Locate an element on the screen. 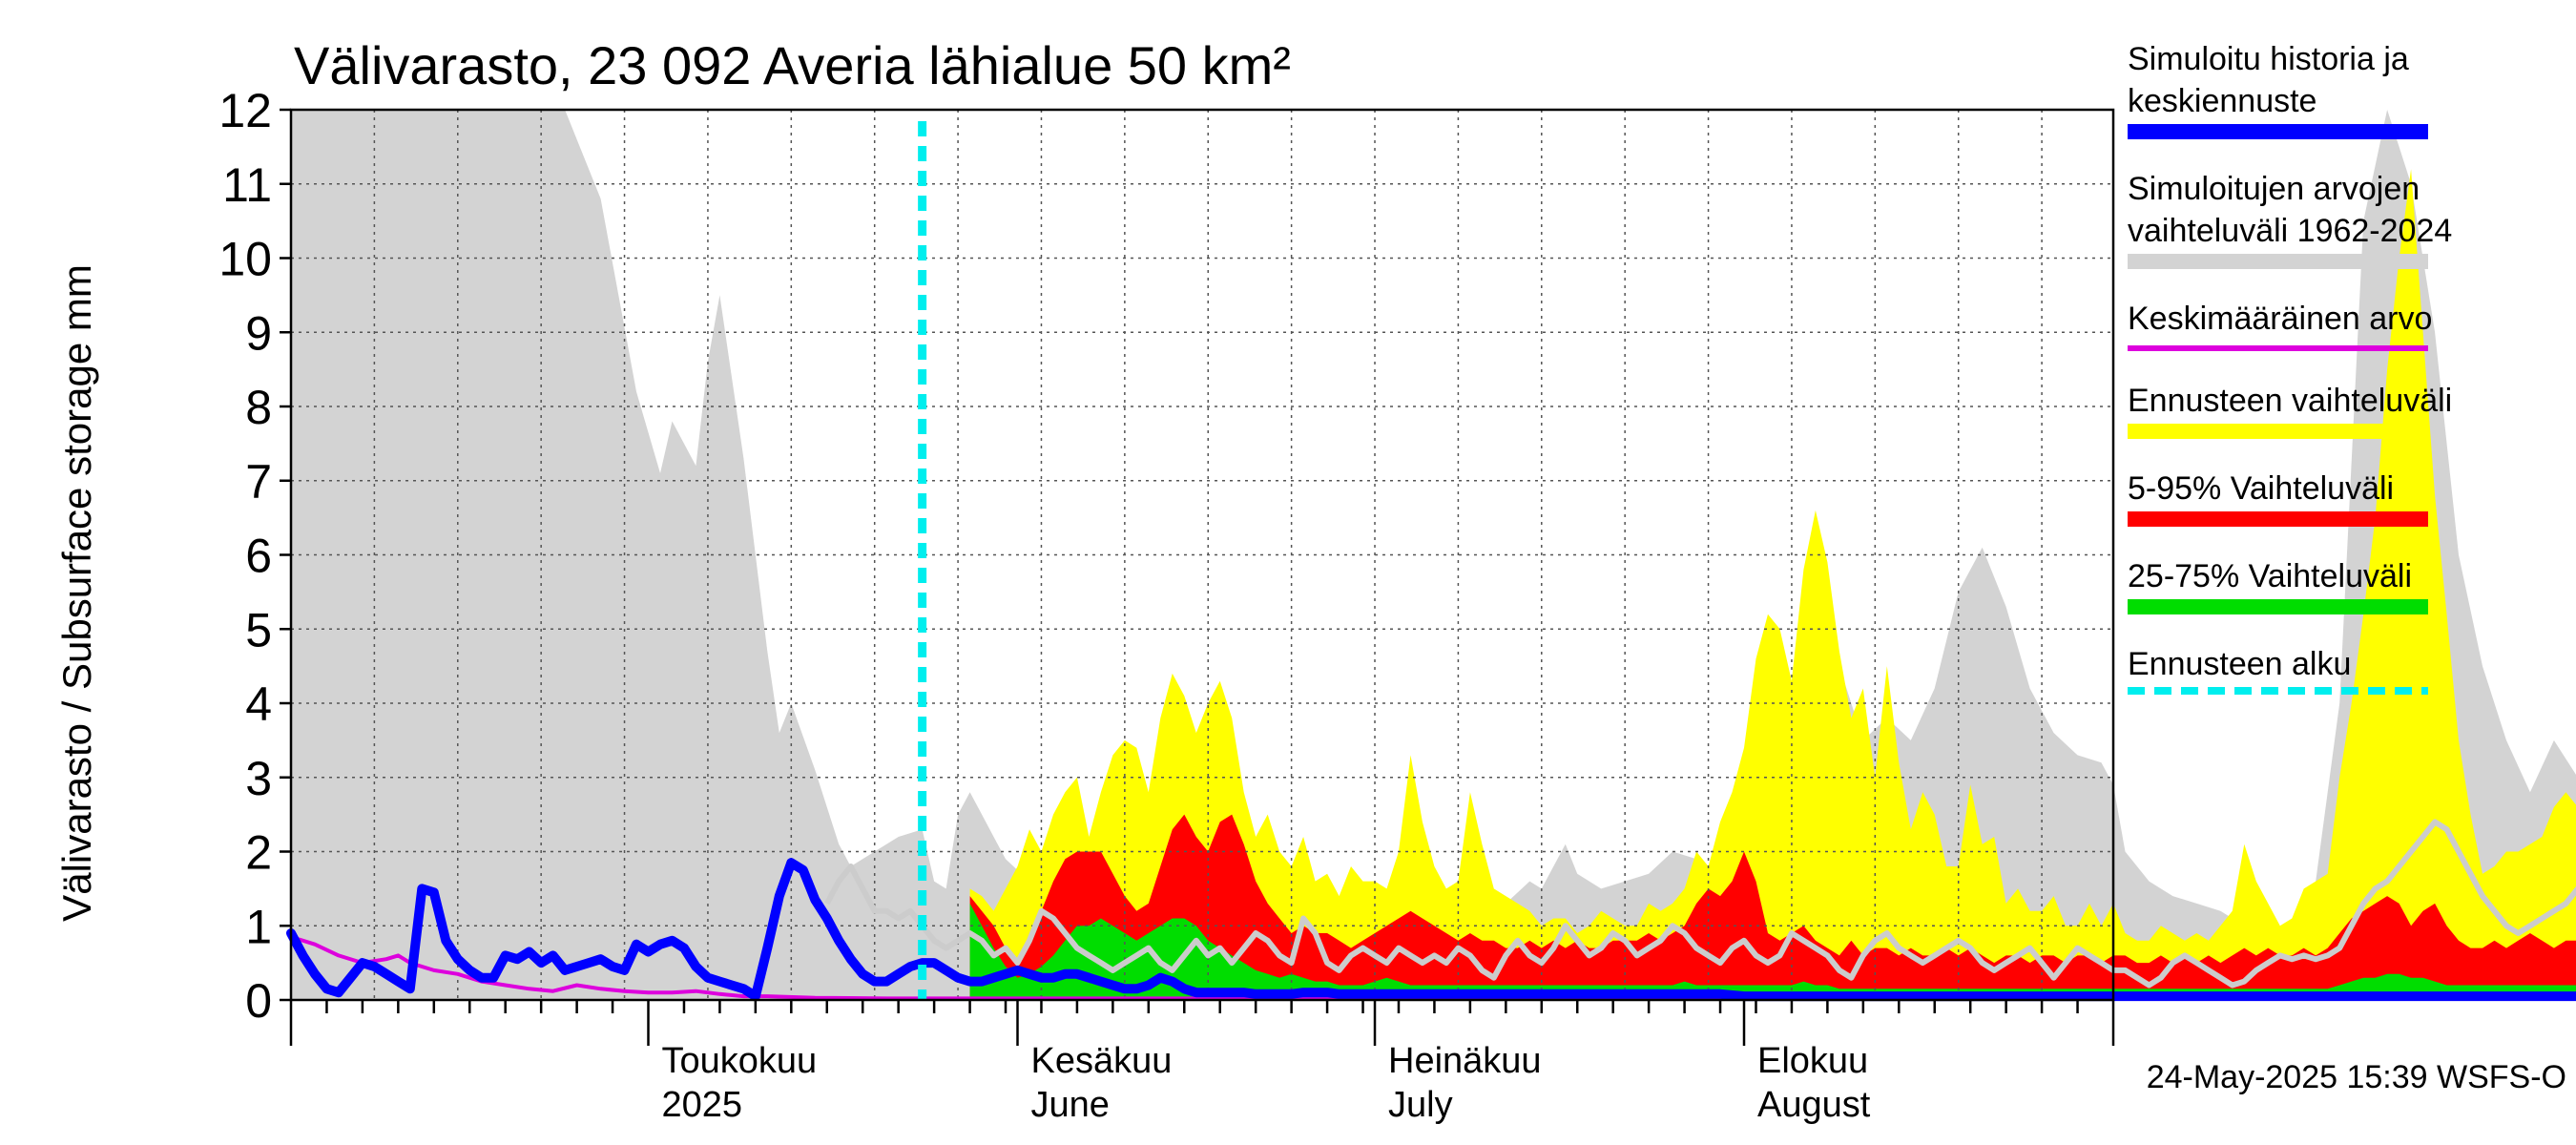 This screenshot has height=1145, width=2576. series-simulated is located at coordinates (1431, 930).